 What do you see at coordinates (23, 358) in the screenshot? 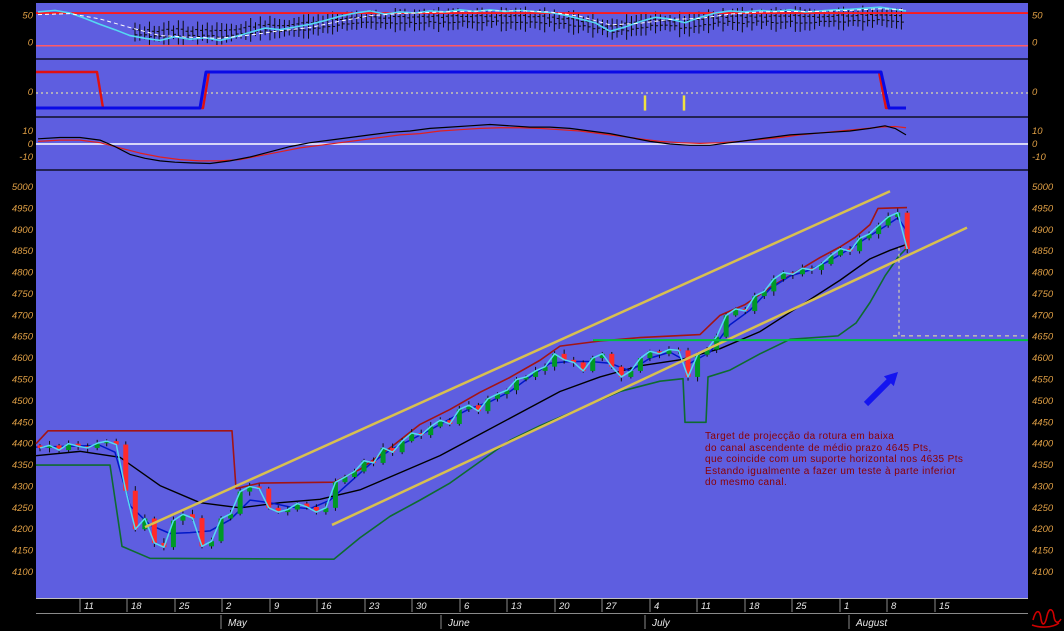
I see `y-axis-label-left: 4600` at bounding box center [23, 358].